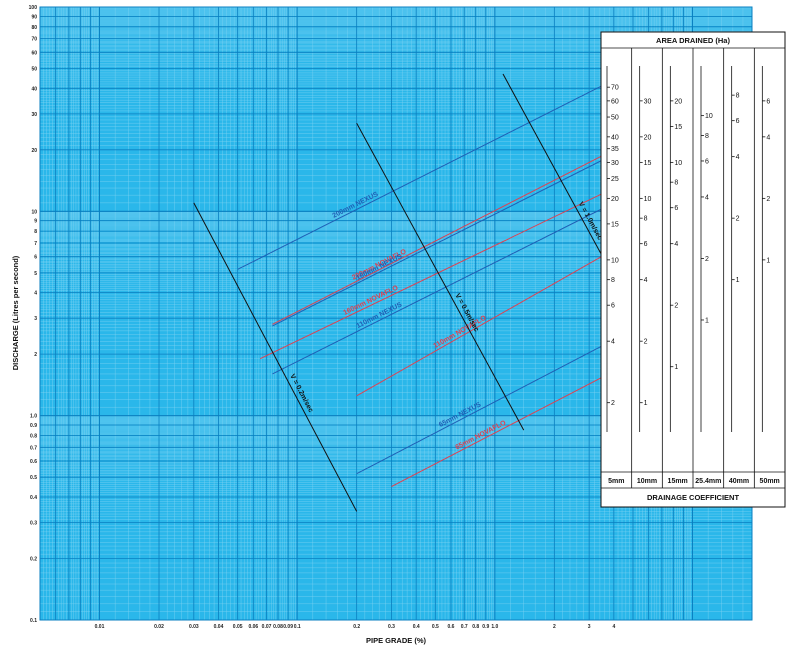 The height and width of the screenshot is (649, 792). I want to click on x-tick-label: 0.3, so click(391, 627).